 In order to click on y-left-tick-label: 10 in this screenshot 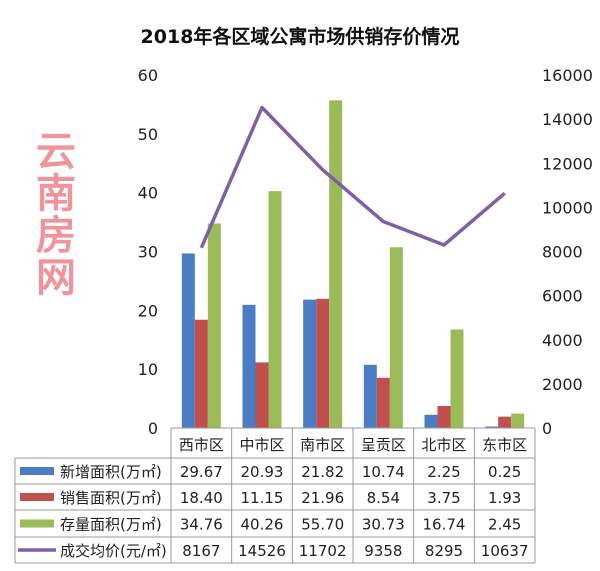, I will do `click(148, 369)`.